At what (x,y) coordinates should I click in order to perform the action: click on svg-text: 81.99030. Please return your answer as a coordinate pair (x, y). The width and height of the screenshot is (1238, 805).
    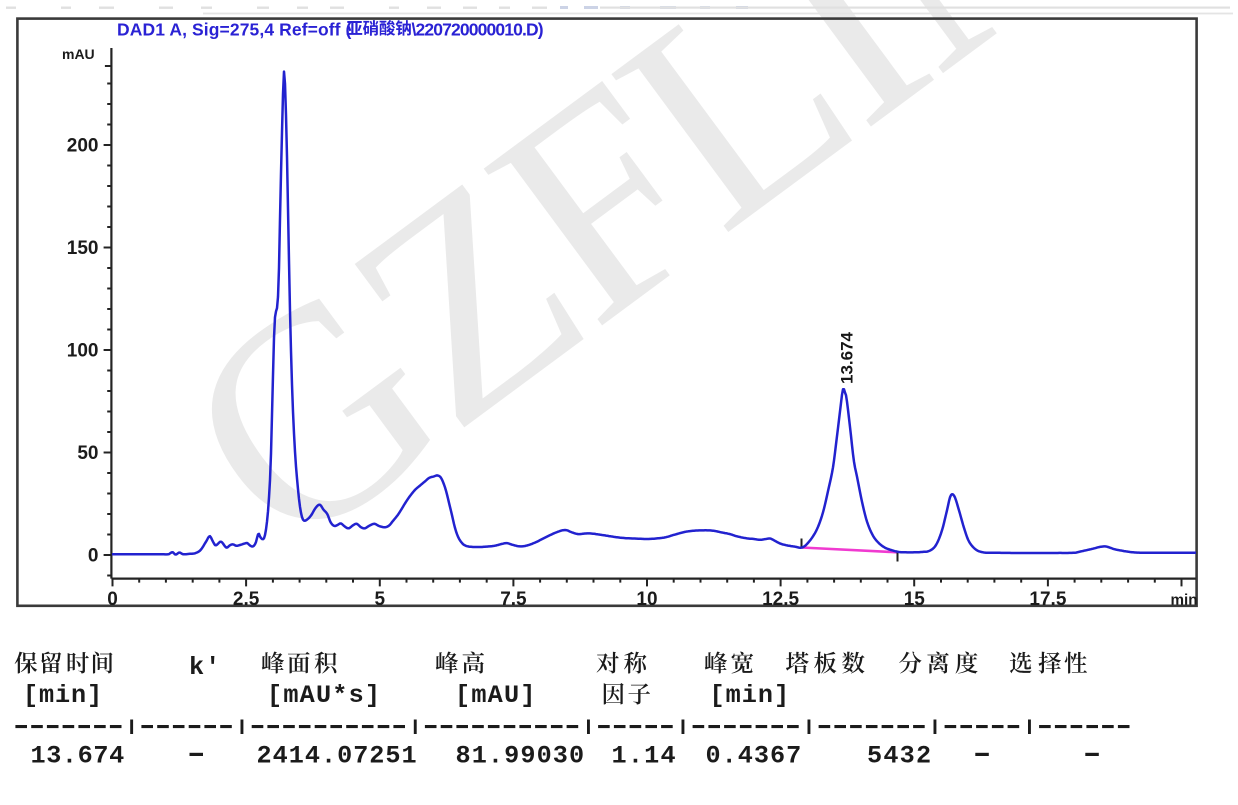
    Looking at the image, I should click on (521, 756).